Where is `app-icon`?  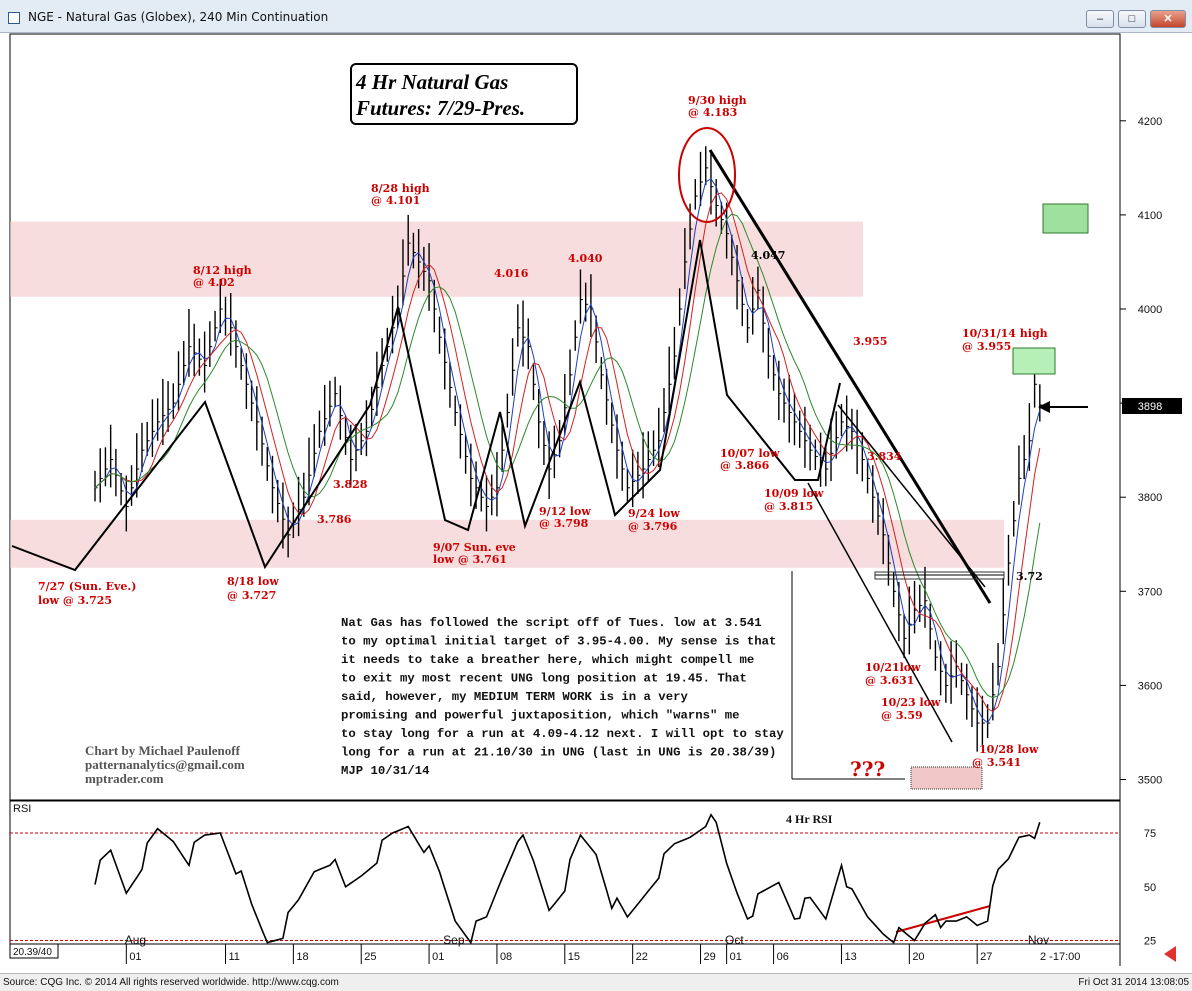 app-icon is located at coordinates (14, 18).